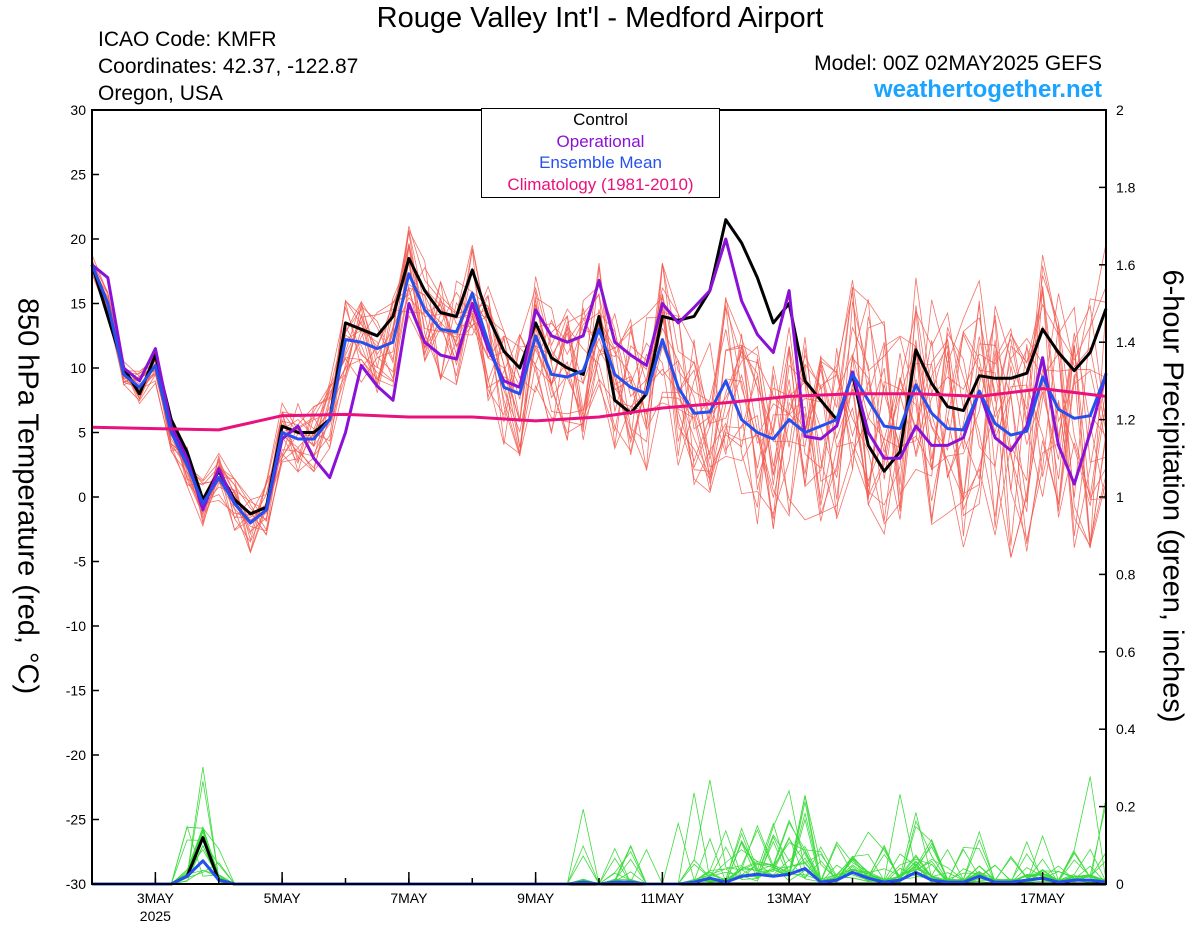  What do you see at coordinates (409, 898) in the screenshot?
I see `x-tick-label: 7MAY` at bounding box center [409, 898].